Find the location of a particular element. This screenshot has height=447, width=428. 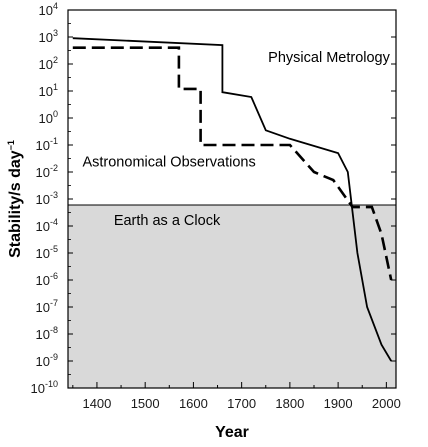

y-tick-label: 10³ is located at coordinates (48, 36).